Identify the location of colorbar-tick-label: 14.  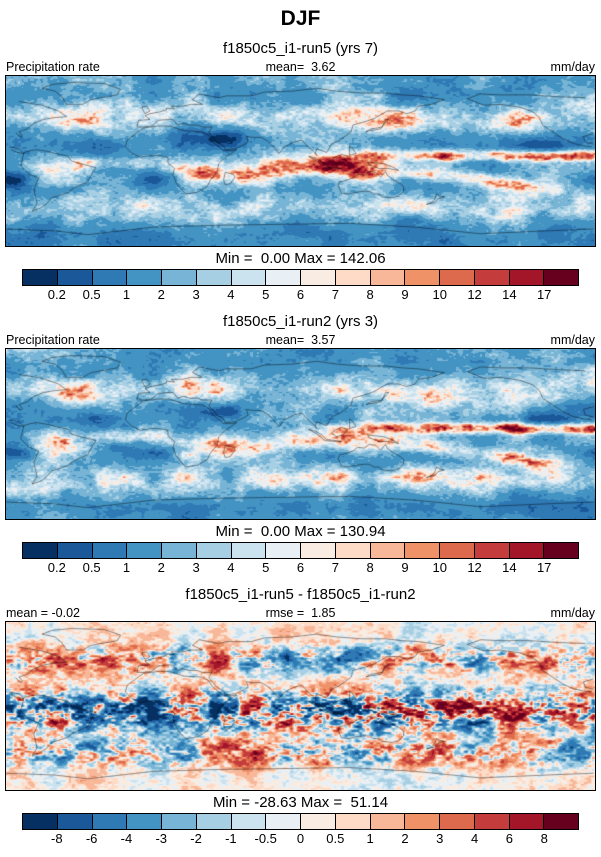
(509, 567).